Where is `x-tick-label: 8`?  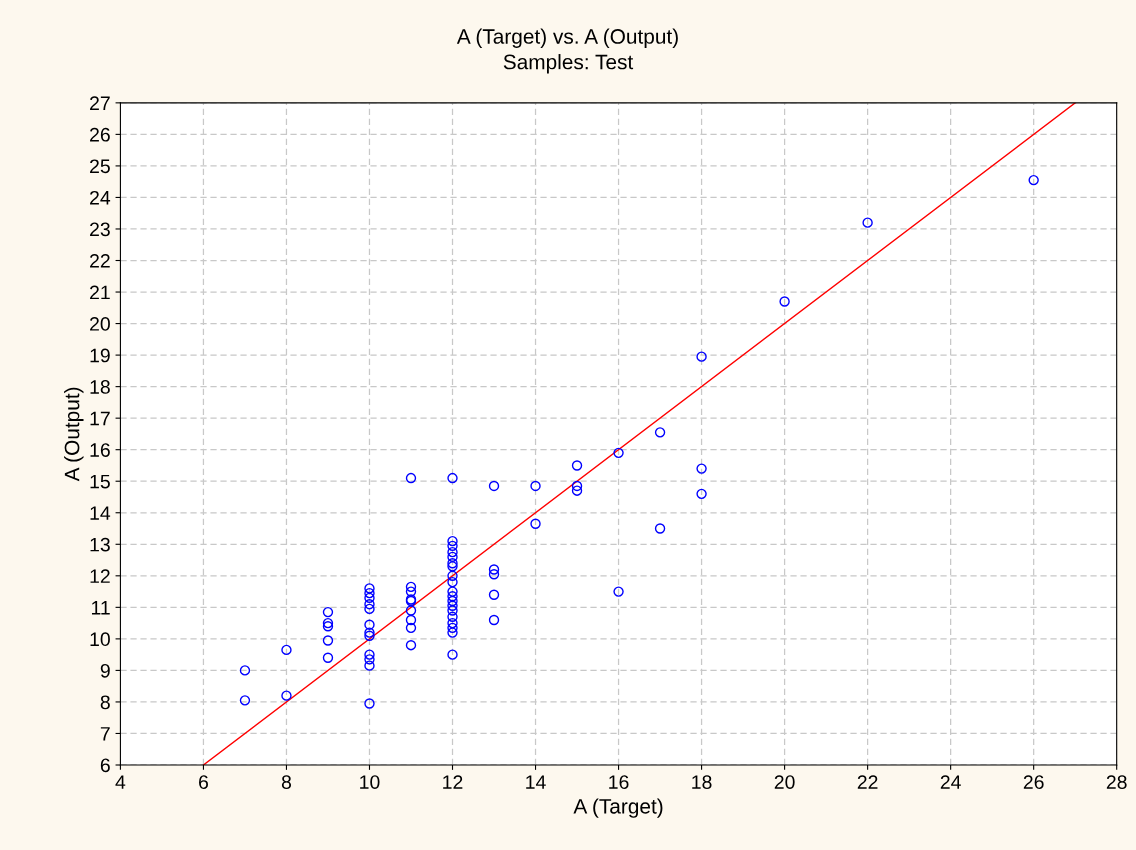 x-tick-label: 8 is located at coordinates (286, 782).